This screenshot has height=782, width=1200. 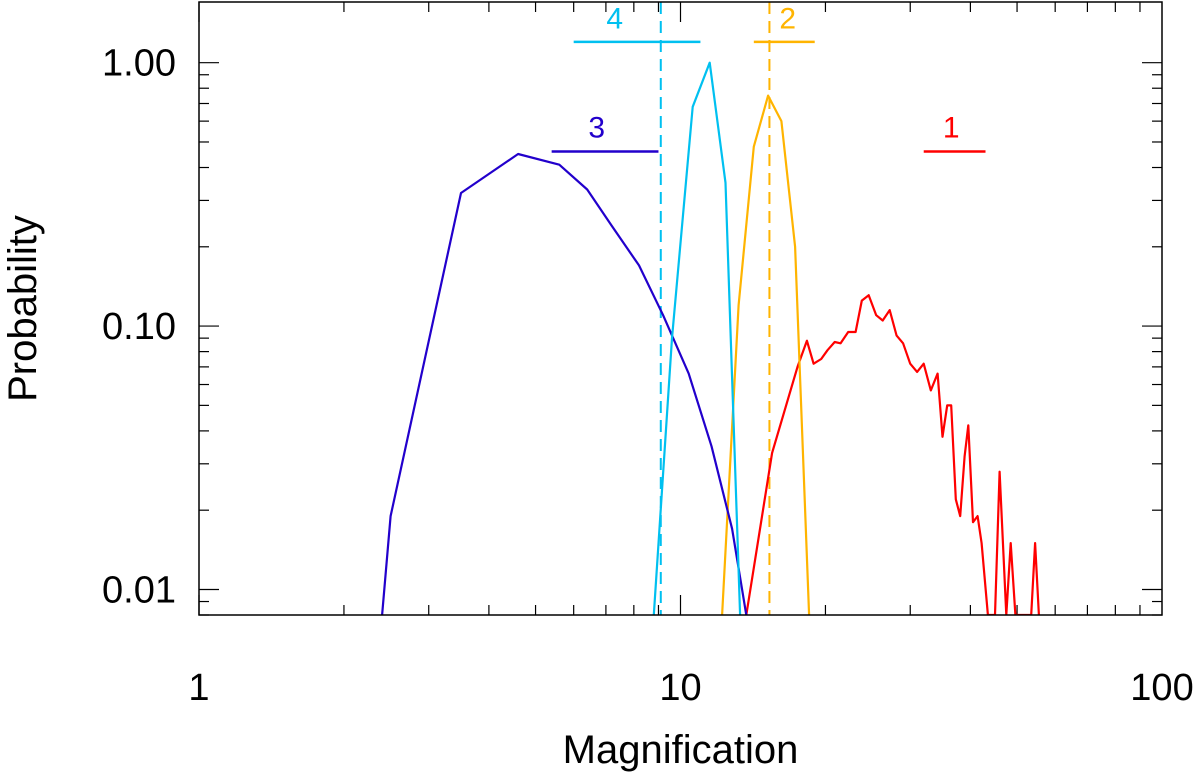 I want to click on reference-lines, so click(x=715, y=308).